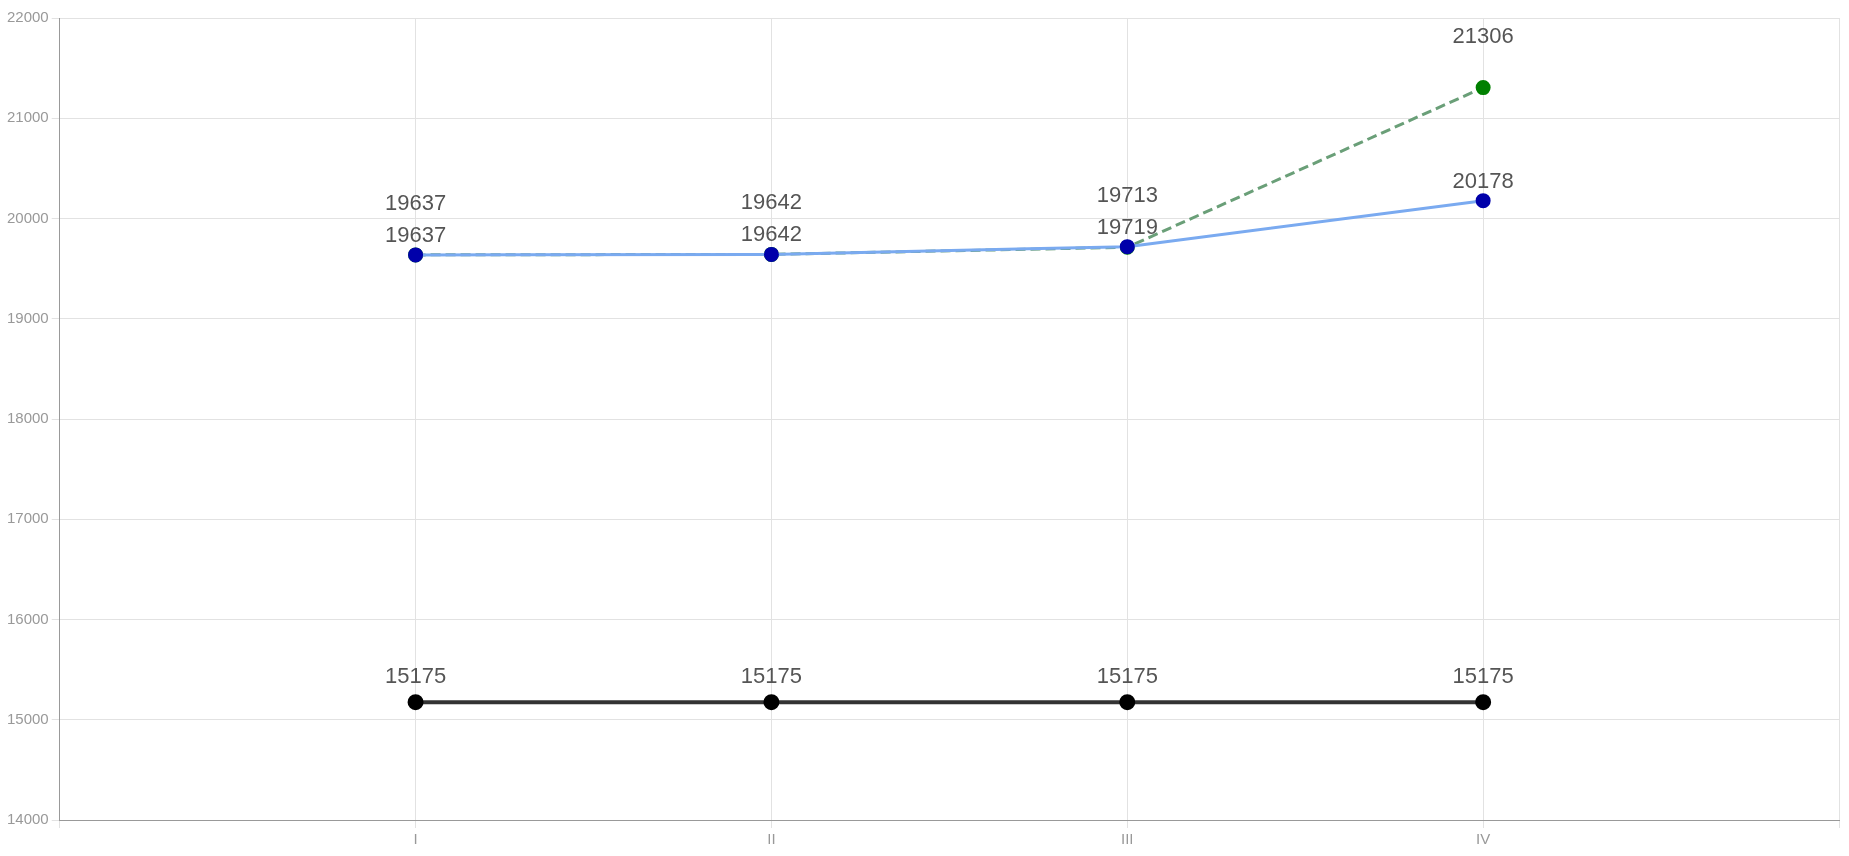 The width and height of the screenshot is (1849, 856). I want to click on y-tick-label: 20000, so click(27, 217).